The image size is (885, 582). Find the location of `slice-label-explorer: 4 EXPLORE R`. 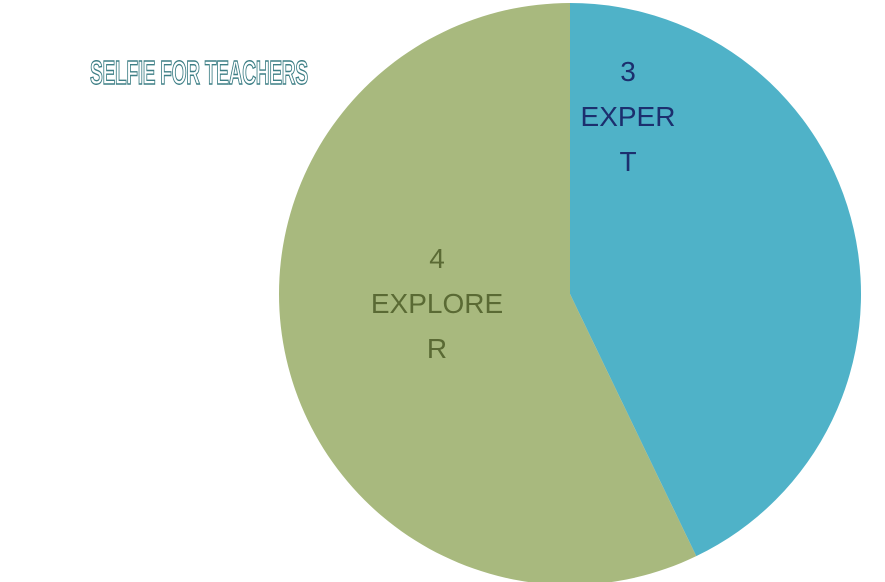

slice-label-explorer: 4 EXPLORE R is located at coordinates (437, 303).